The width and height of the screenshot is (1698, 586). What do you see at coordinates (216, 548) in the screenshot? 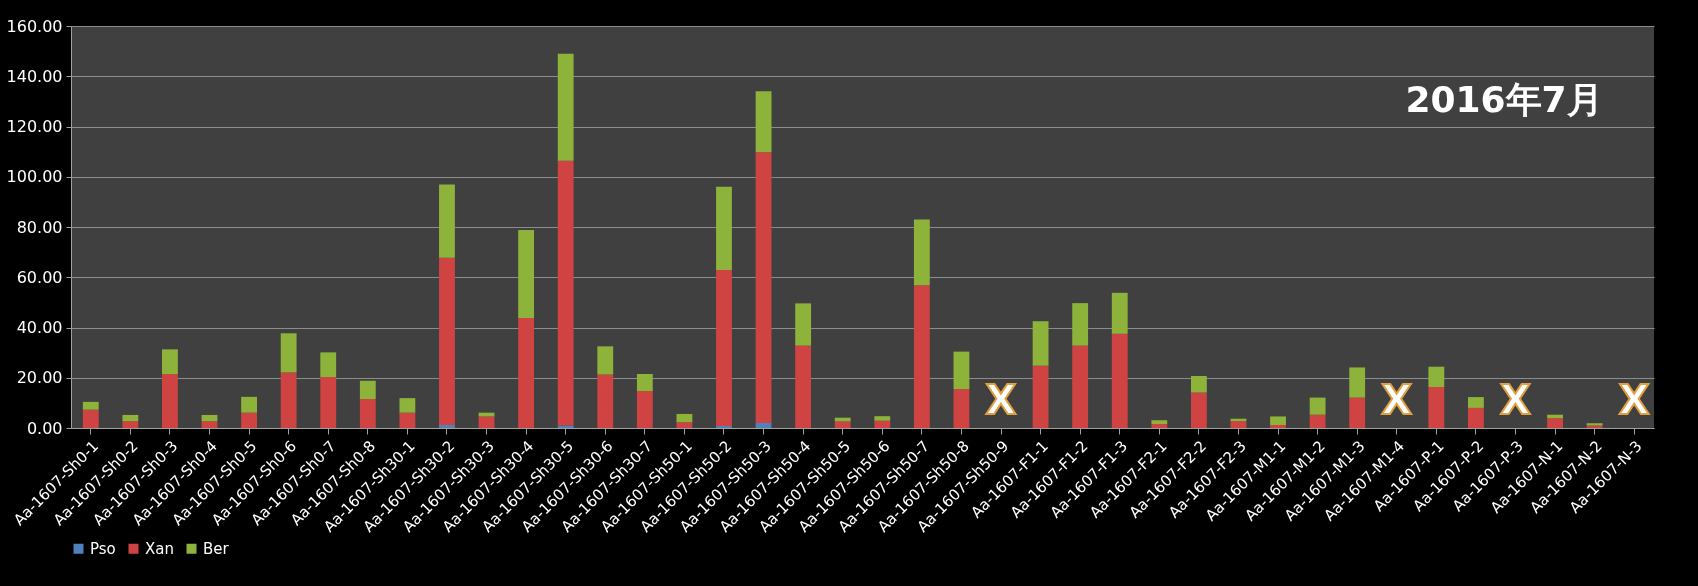
I see `legend-label: Ber` at bounding box center [216, 548].